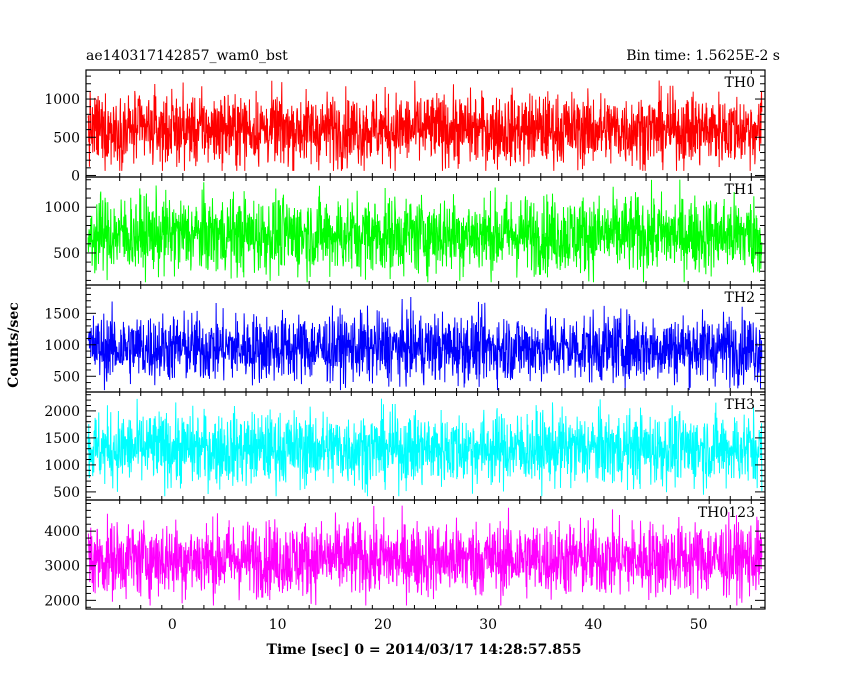 The image size is (850, 680). I want to click on panel-th1: 500 1000 TH1, so click(405, 231).